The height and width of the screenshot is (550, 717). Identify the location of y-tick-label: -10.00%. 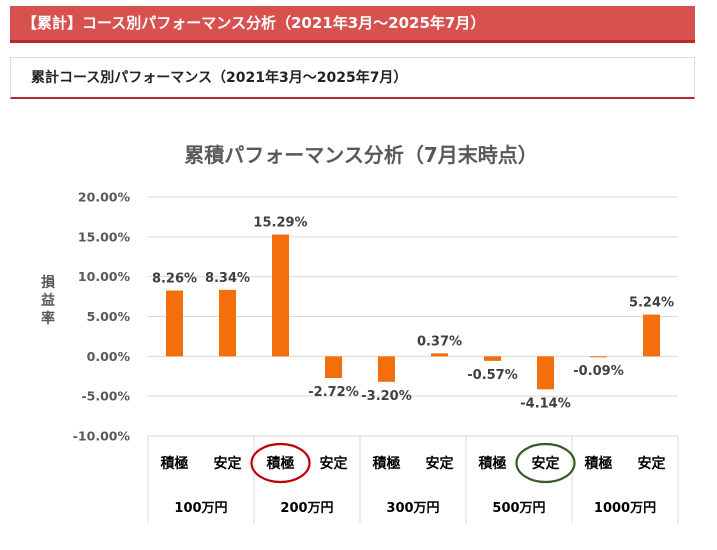
(102, 436).